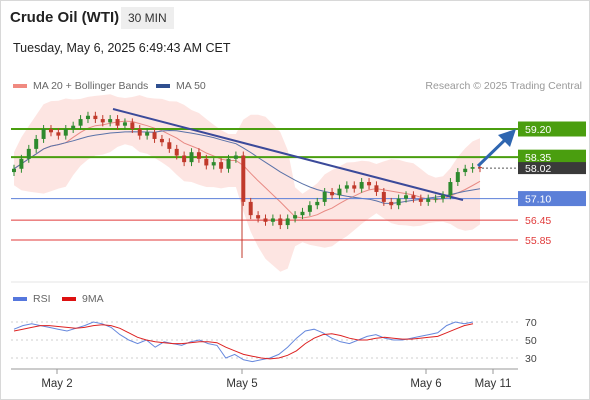  I want to click on level-label-57.10: 57.10, so click(538, 200).